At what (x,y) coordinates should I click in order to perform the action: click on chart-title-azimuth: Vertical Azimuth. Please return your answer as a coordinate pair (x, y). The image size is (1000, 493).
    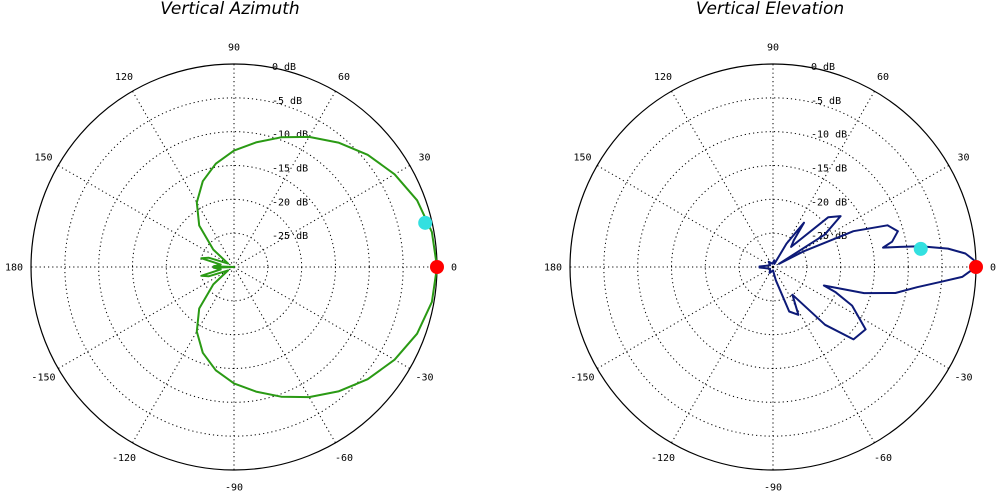
    Looking at the image, I should click on (230, 9).